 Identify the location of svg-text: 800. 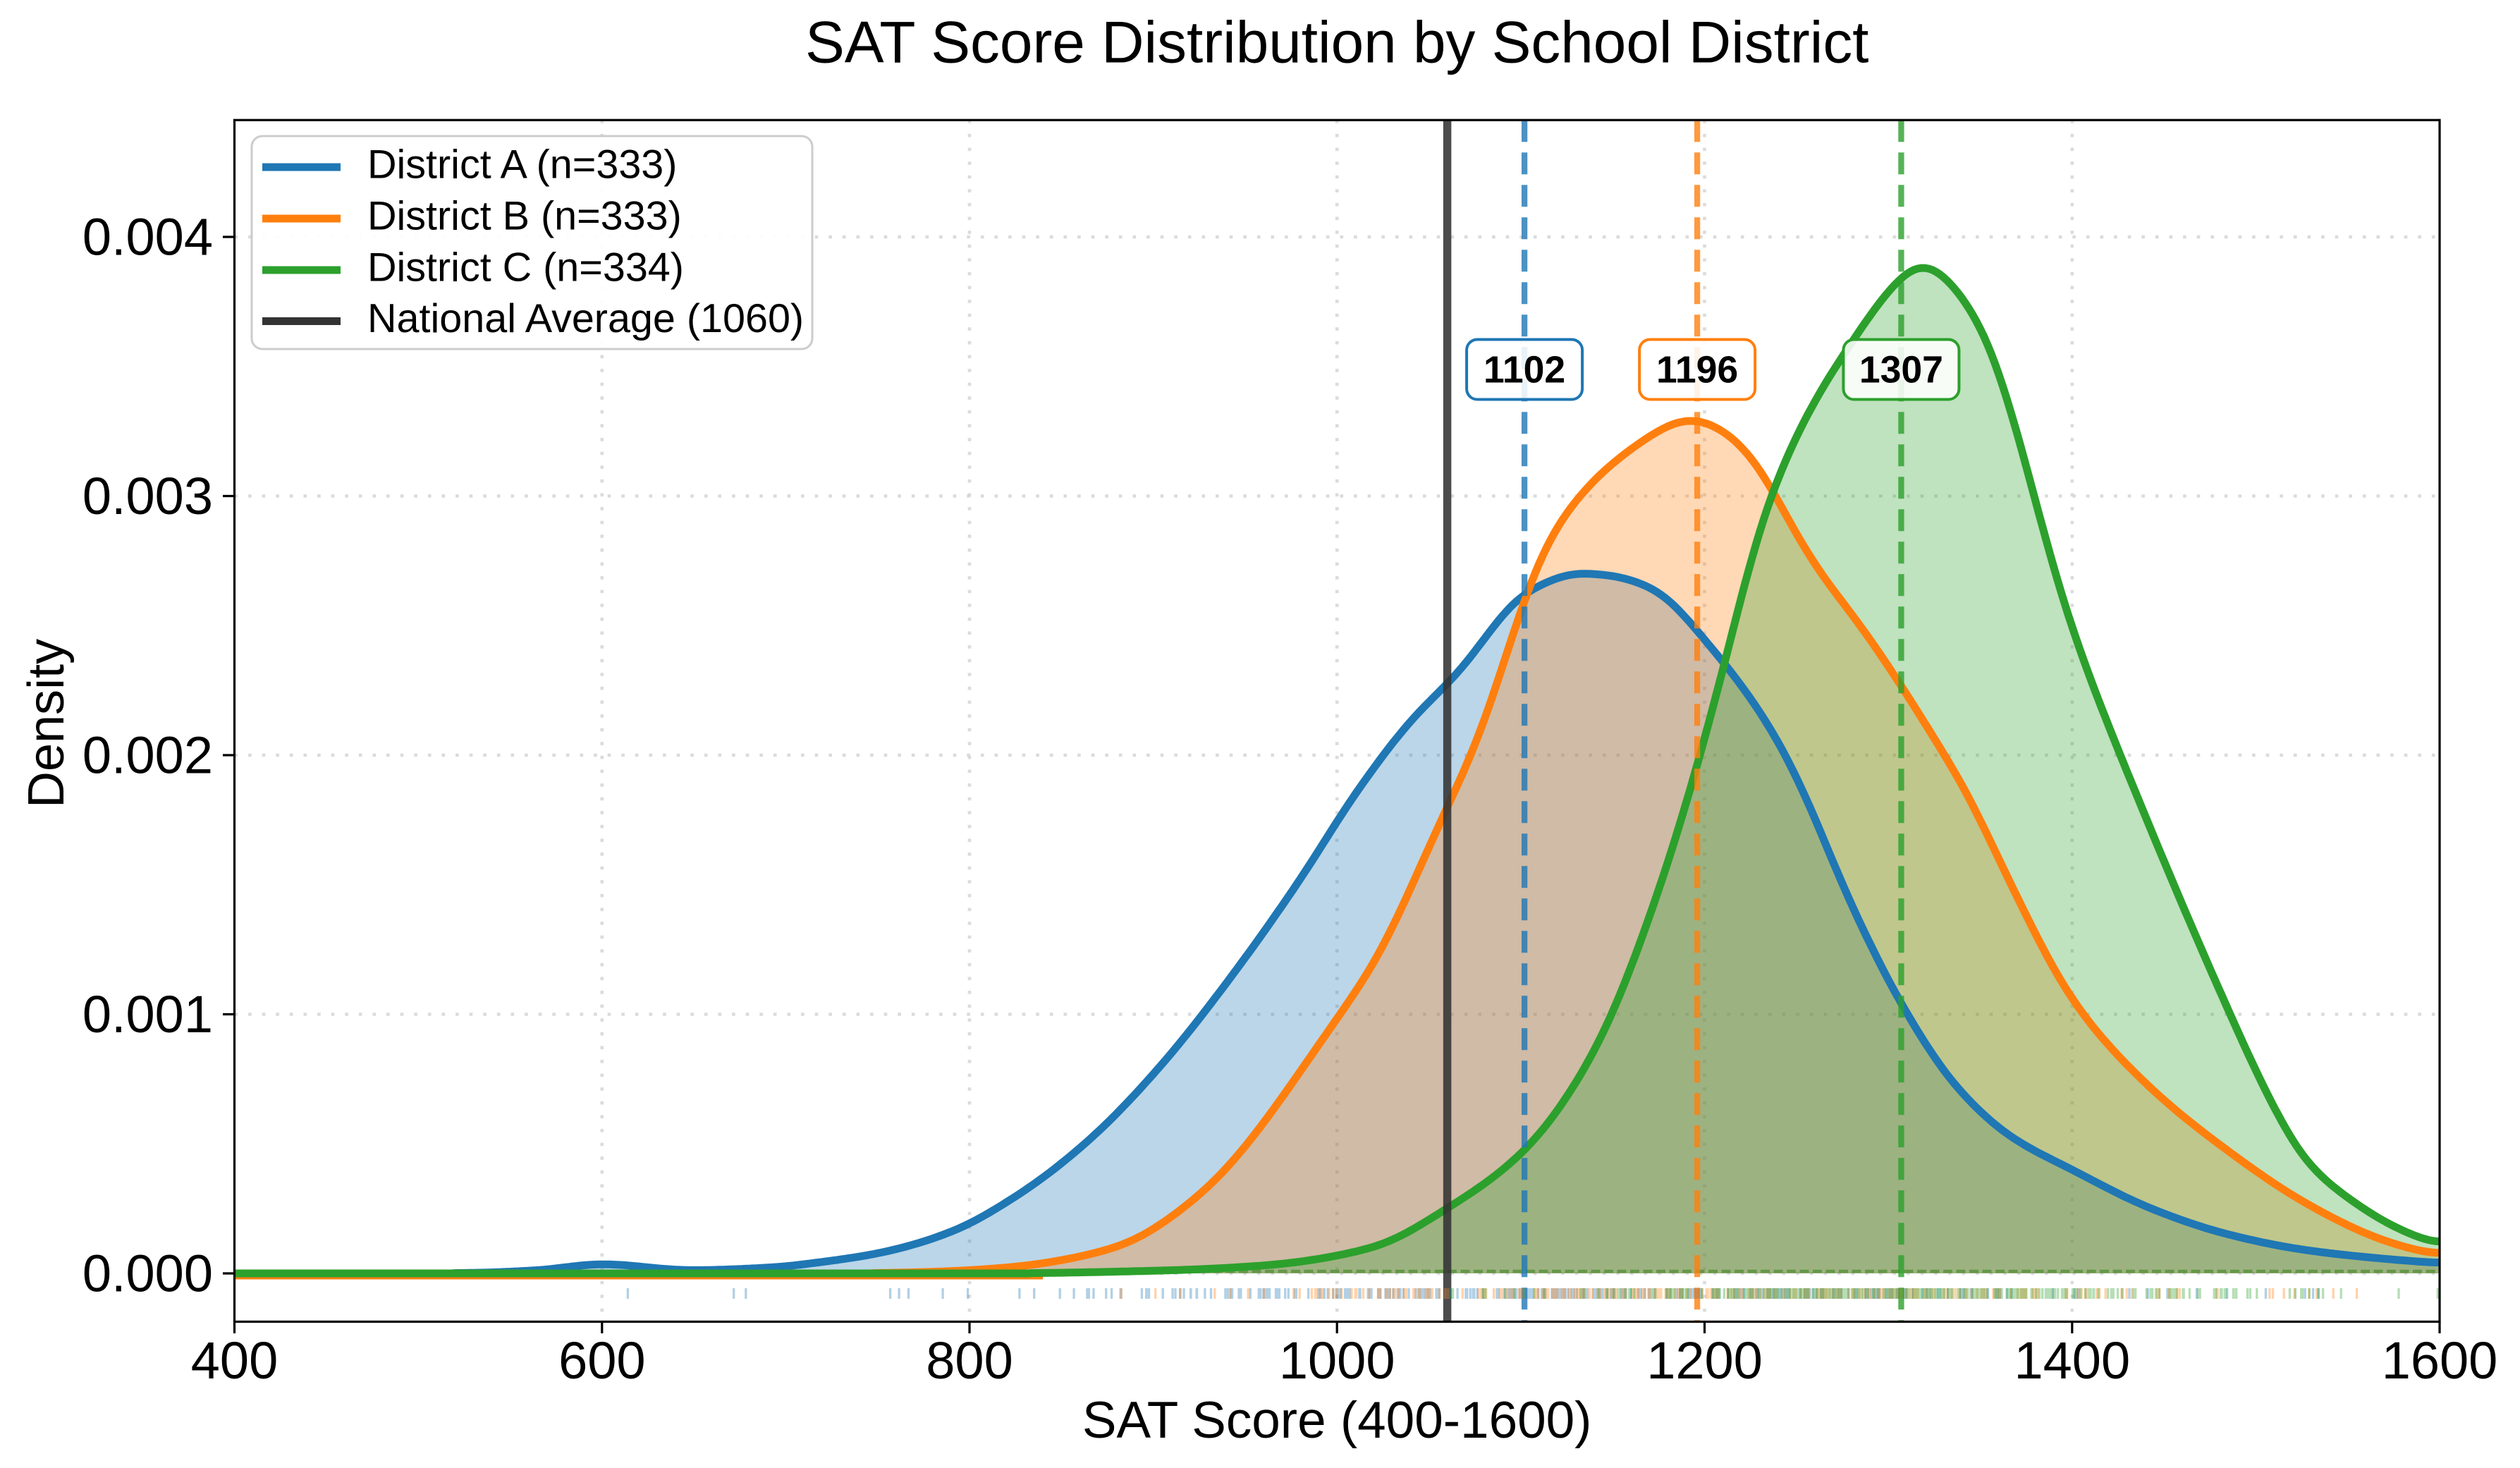
(969, 1360).